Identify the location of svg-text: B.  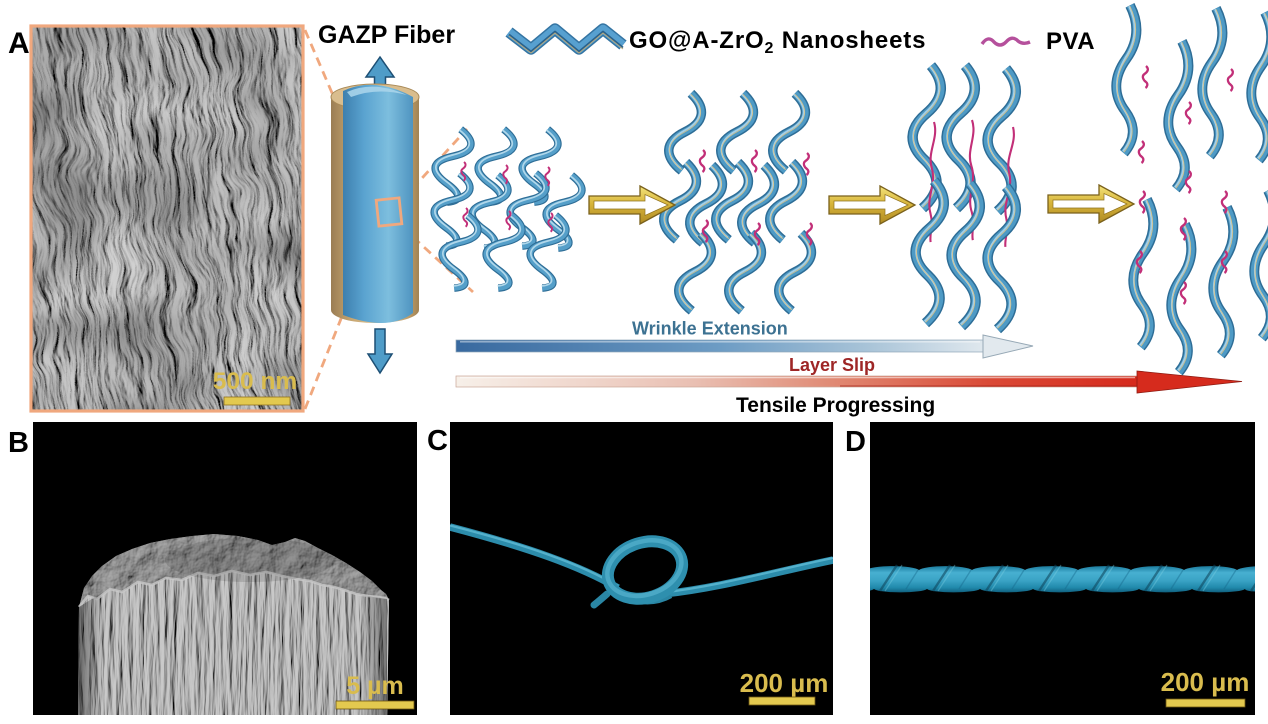
(18, 443).